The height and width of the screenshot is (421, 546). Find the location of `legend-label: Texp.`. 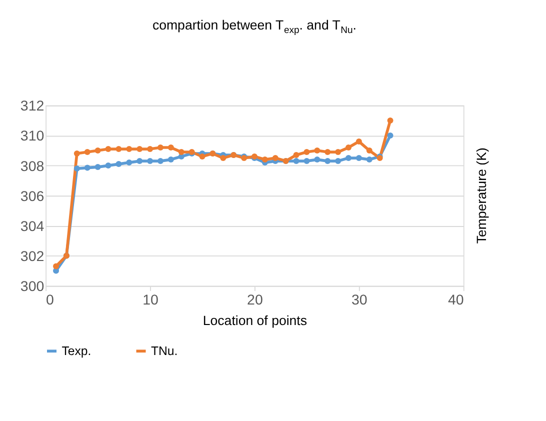

legend-label: Texp. is located at coordinates (77, 351).